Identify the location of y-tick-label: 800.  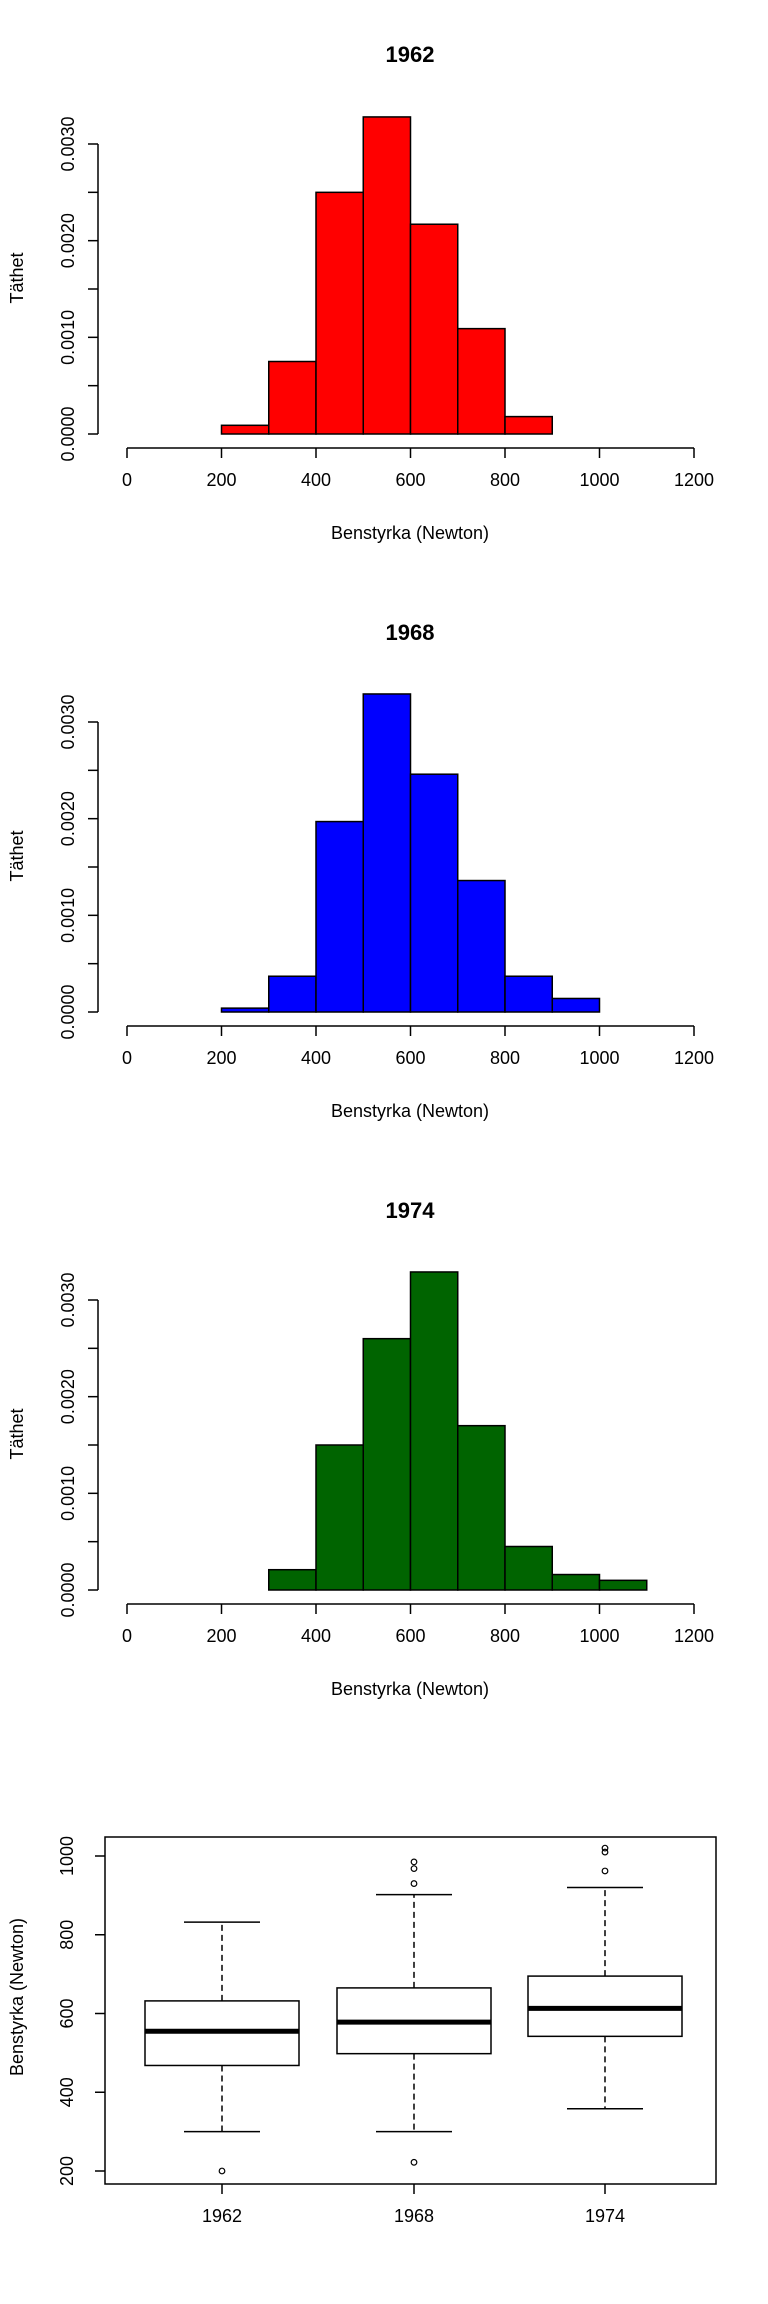
(67, 1935).